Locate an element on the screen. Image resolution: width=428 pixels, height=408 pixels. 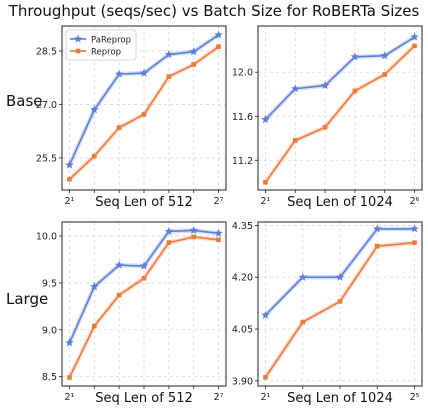
y-tick-label: 11.2 is located at coordinates (242, 161).